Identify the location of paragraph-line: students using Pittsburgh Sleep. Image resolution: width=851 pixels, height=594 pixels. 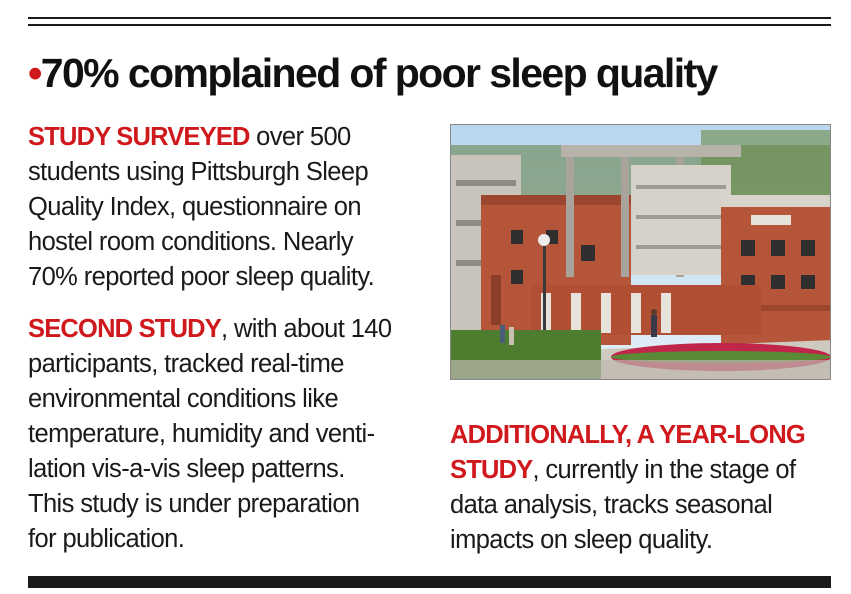
(198, 172).